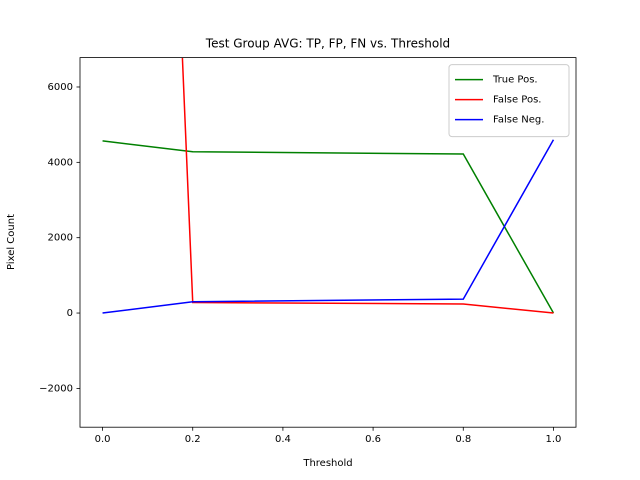 This screenshot has width=640, height=480. What do you see at coordinates (70, 313) in the screenshot?
I see `y-tick-label: 0` at bounding box center [70, 313].